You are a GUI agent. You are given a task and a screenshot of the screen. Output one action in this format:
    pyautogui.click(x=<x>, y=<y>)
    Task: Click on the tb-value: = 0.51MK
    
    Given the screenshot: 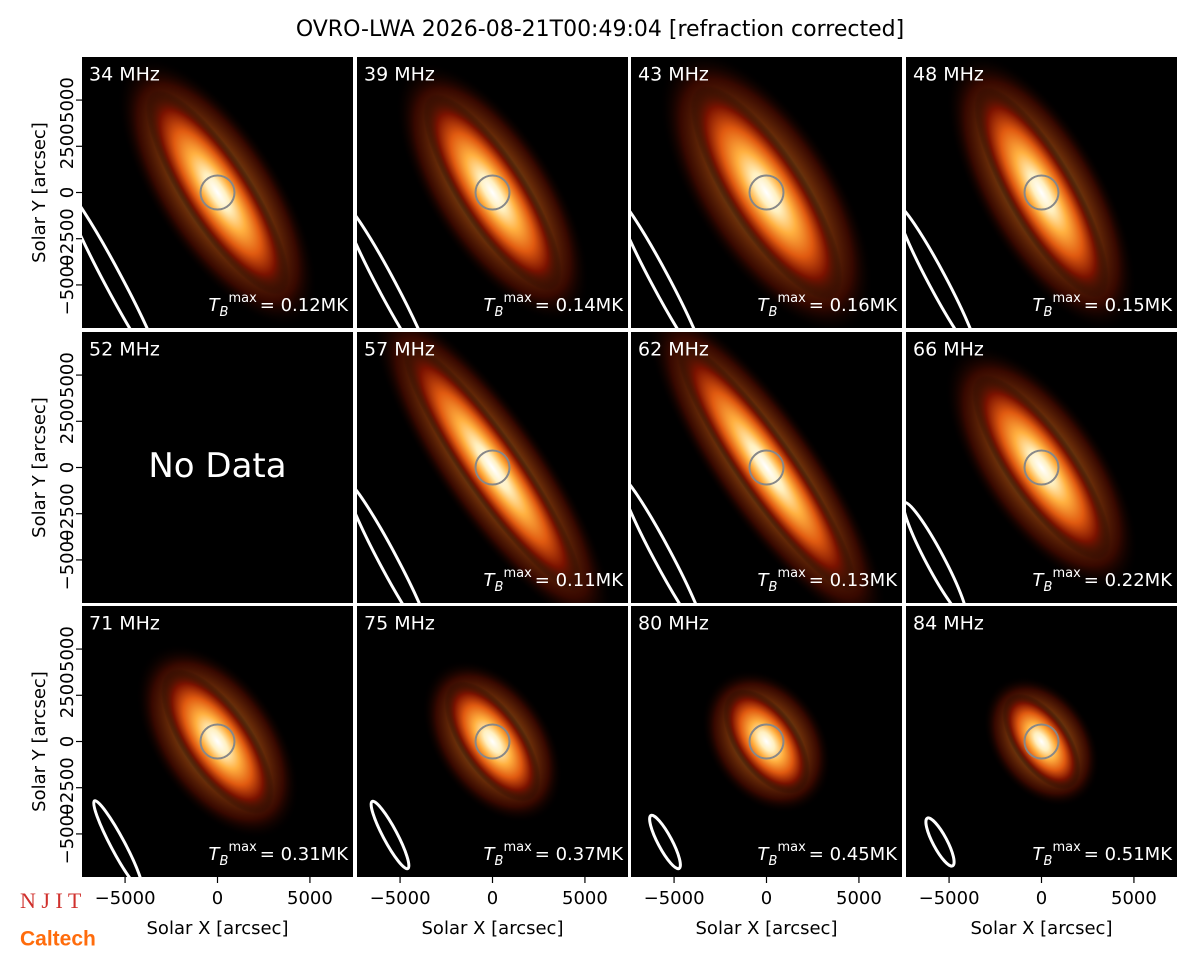 What is the action you would take?
    pyautogui.click(x=1128, y=854)
    